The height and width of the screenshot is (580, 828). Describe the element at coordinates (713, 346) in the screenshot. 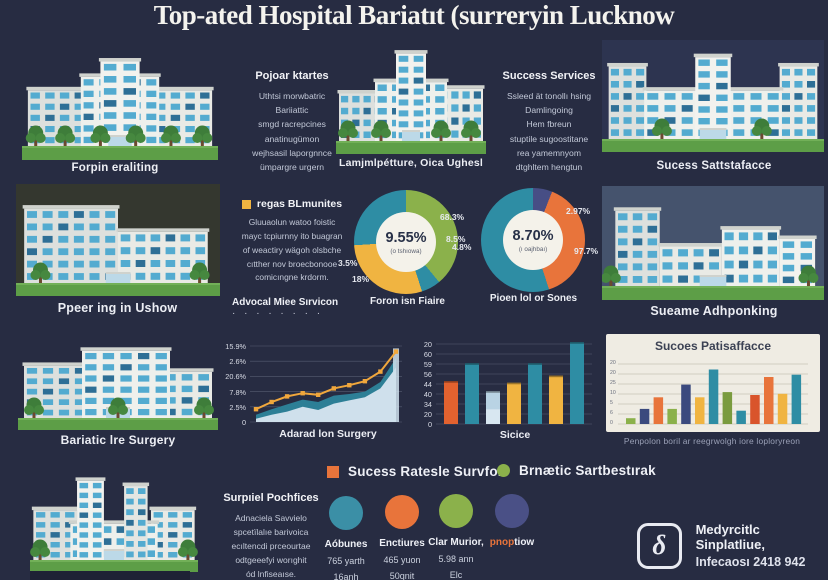

I see `card-title: Sucoes Patisaffacce` at that location.